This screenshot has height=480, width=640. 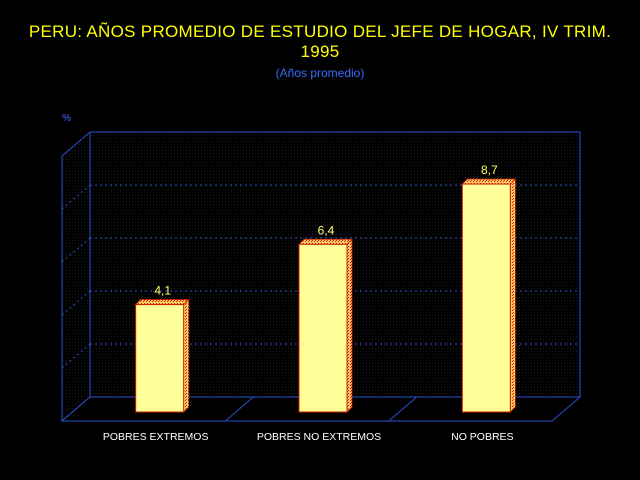 I want to click on category-label: NO POBRES, so click(x=482, y=437).